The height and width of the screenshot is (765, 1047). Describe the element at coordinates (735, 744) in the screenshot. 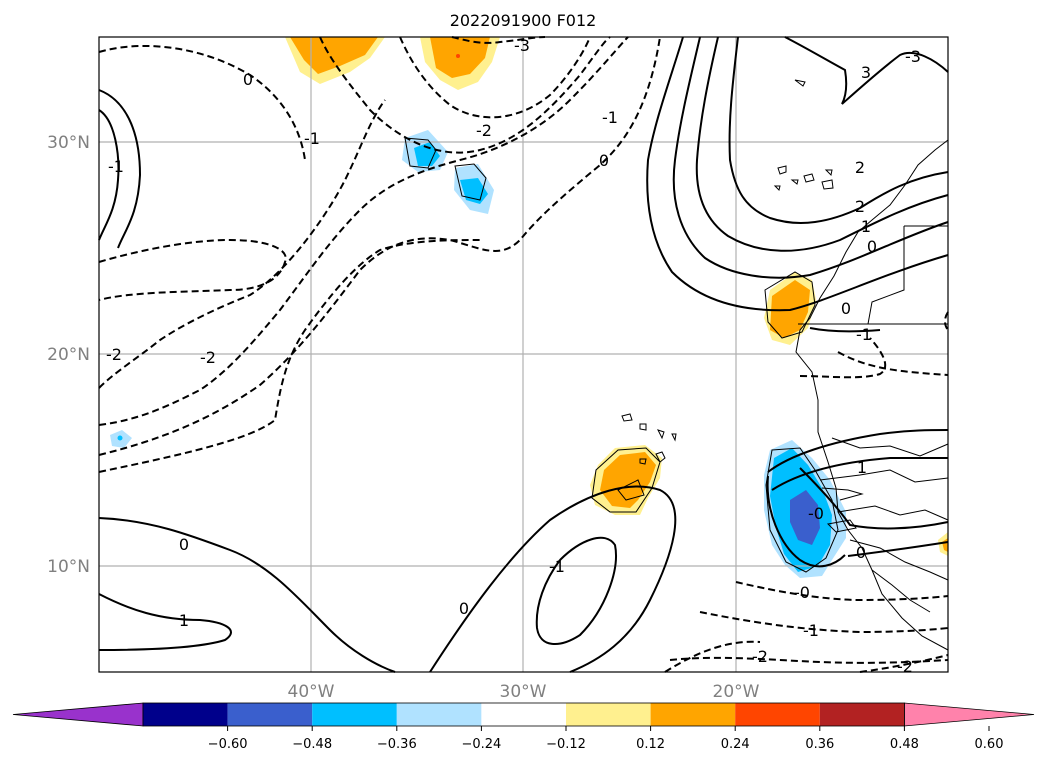

I see `colorbar-tick-label: 0.24` at that location.